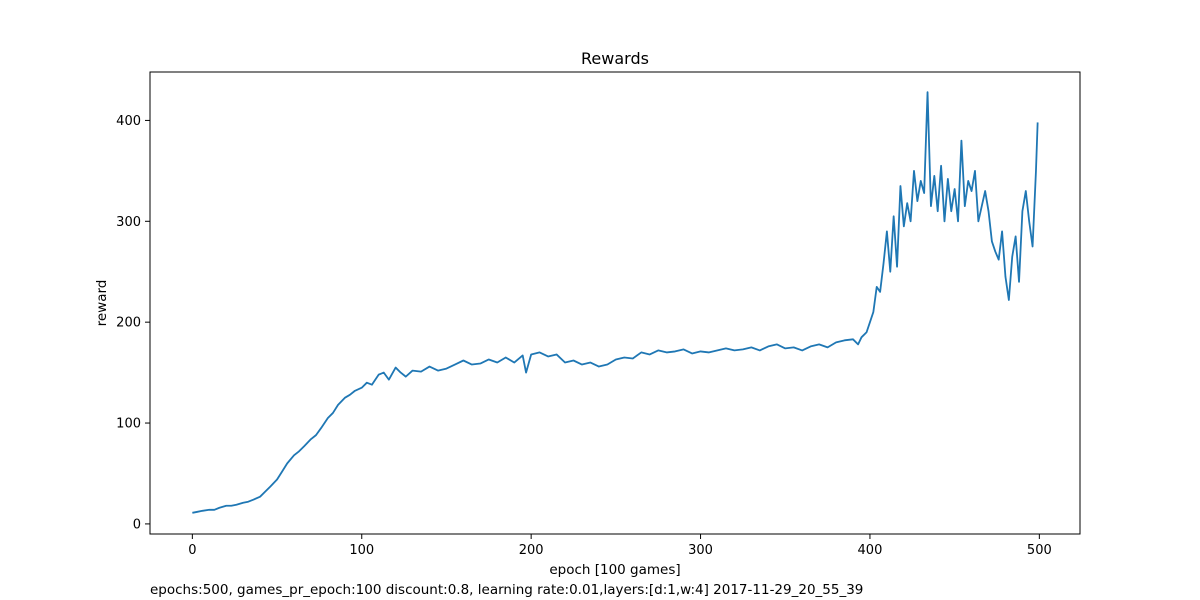 This screenshot has width=1200, height=600. I want to click on x-tick-label: 300, so click(700, 550).